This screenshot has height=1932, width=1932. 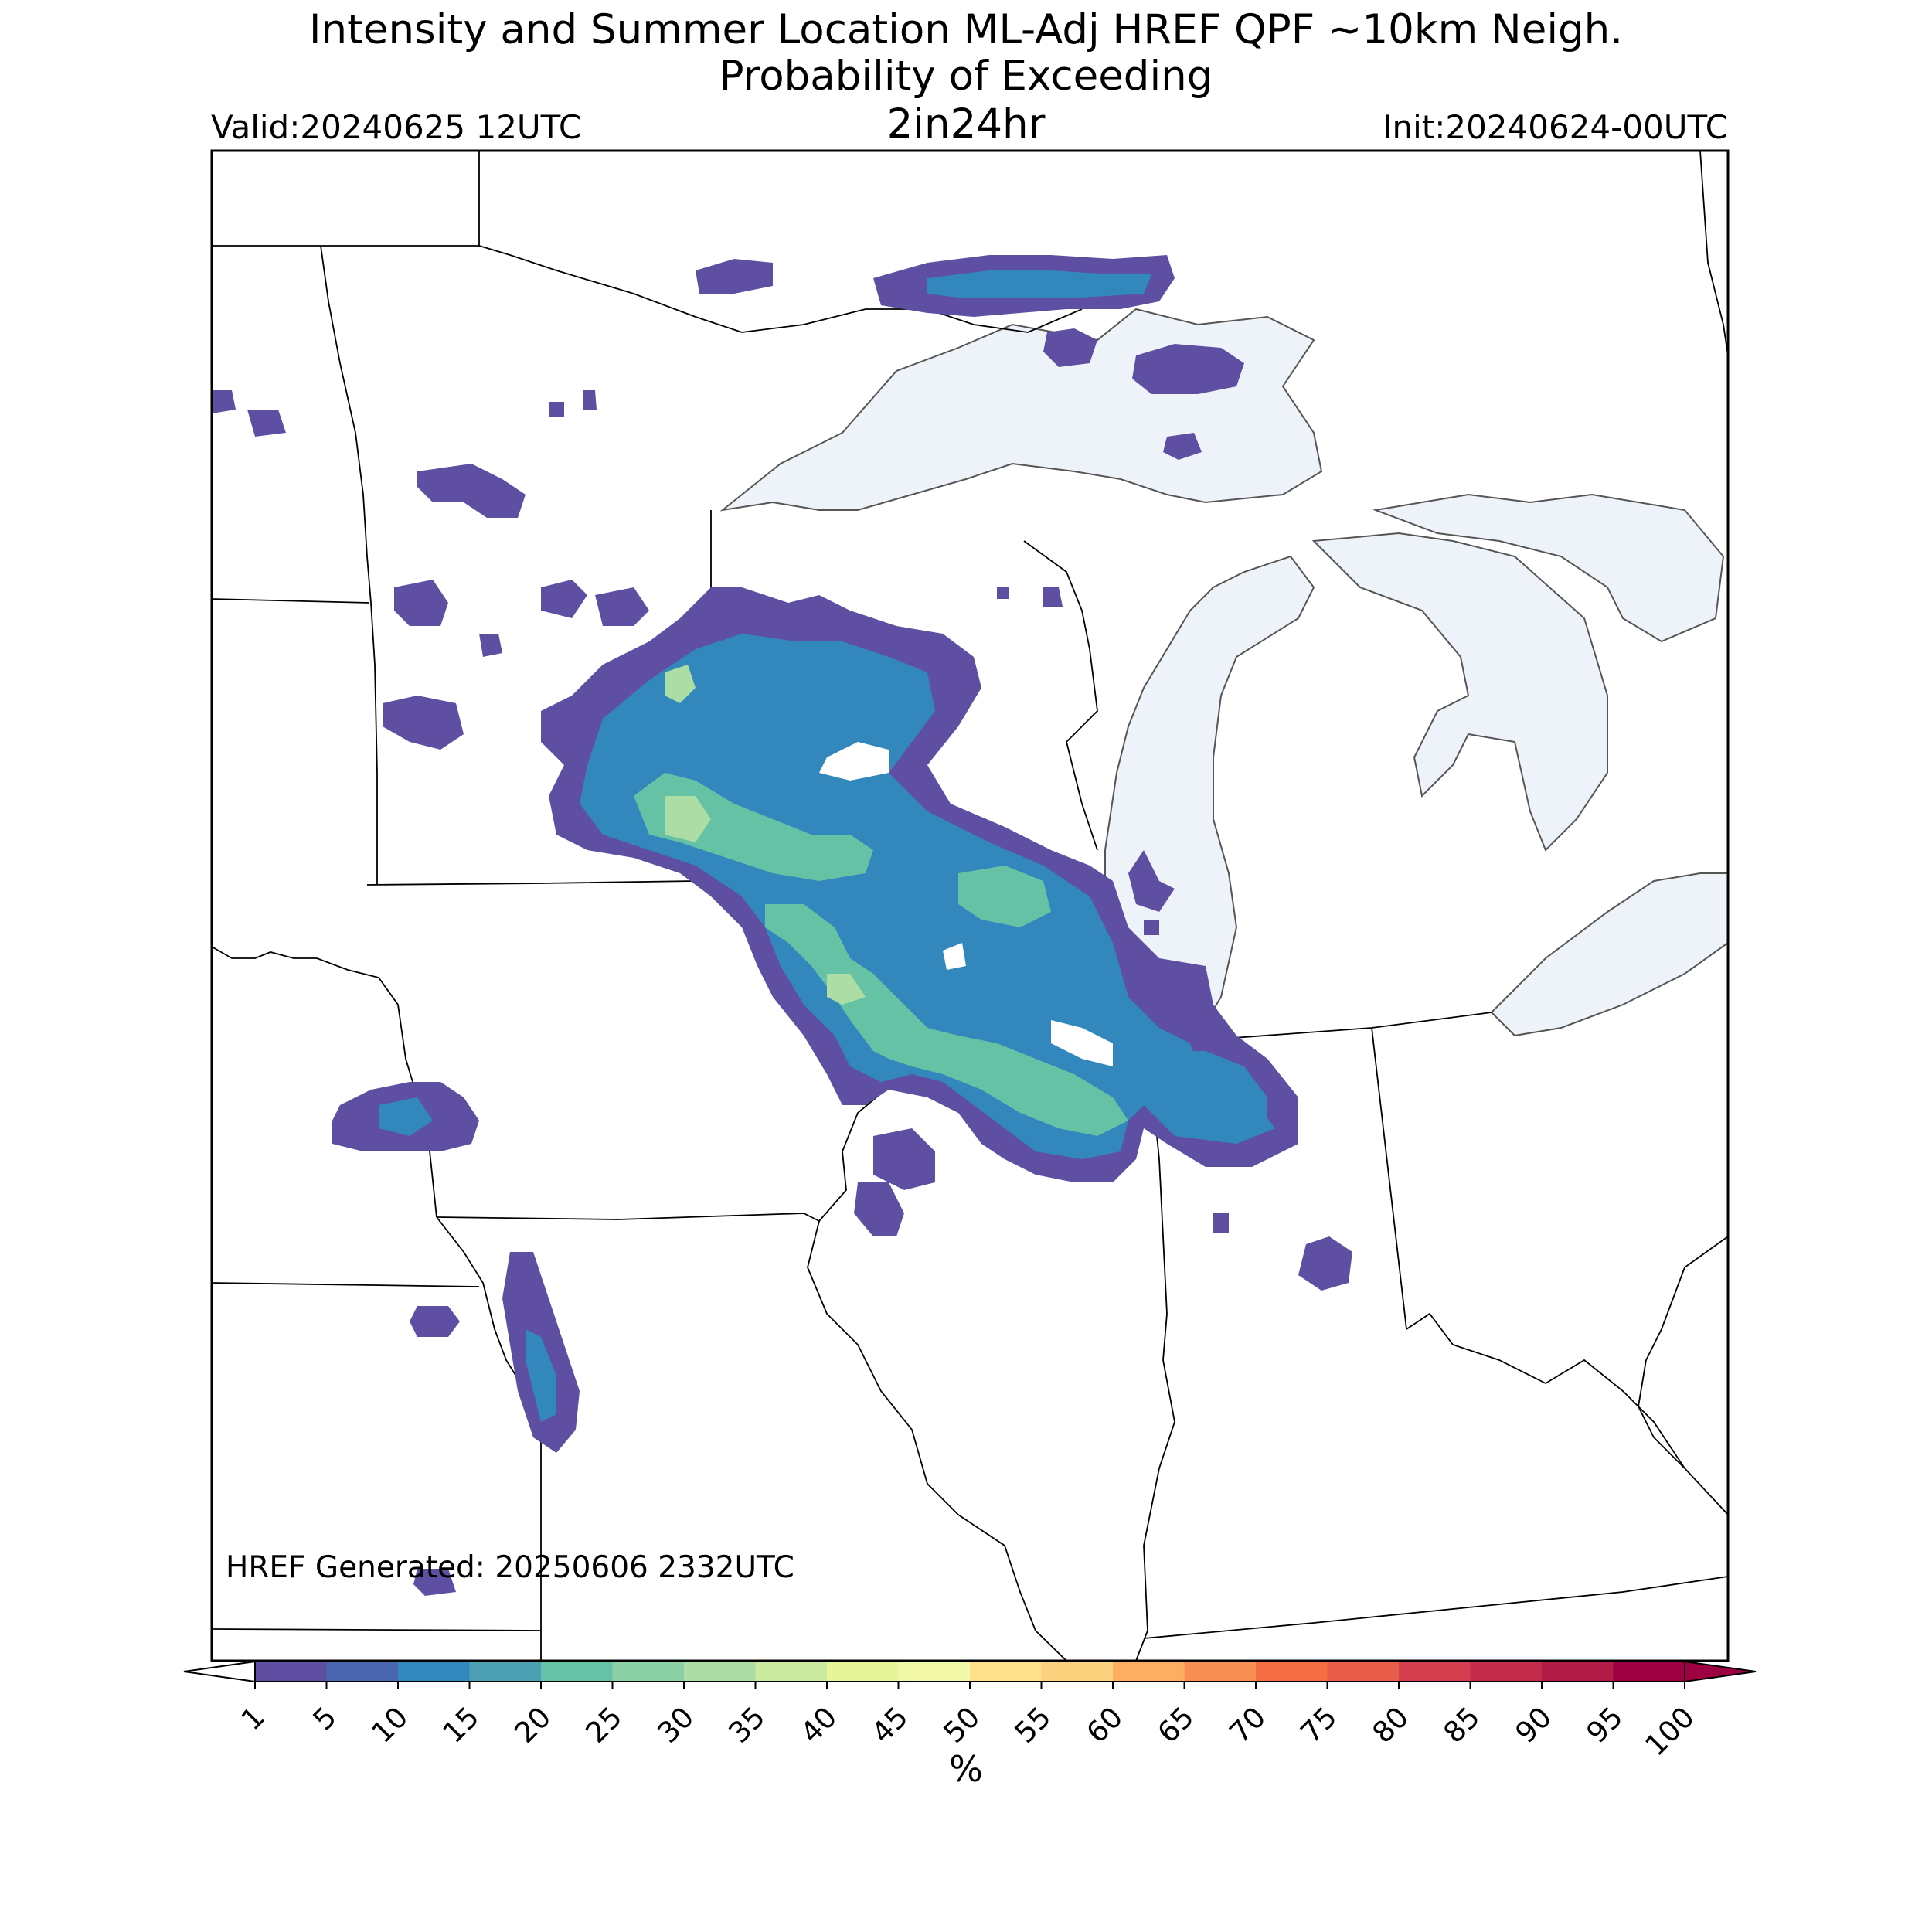 What do you see at coordinates (966, 77) in the screenshot?
I see `chart-title-line2: Probability of Exceeding` at bounding box center [966, 77].